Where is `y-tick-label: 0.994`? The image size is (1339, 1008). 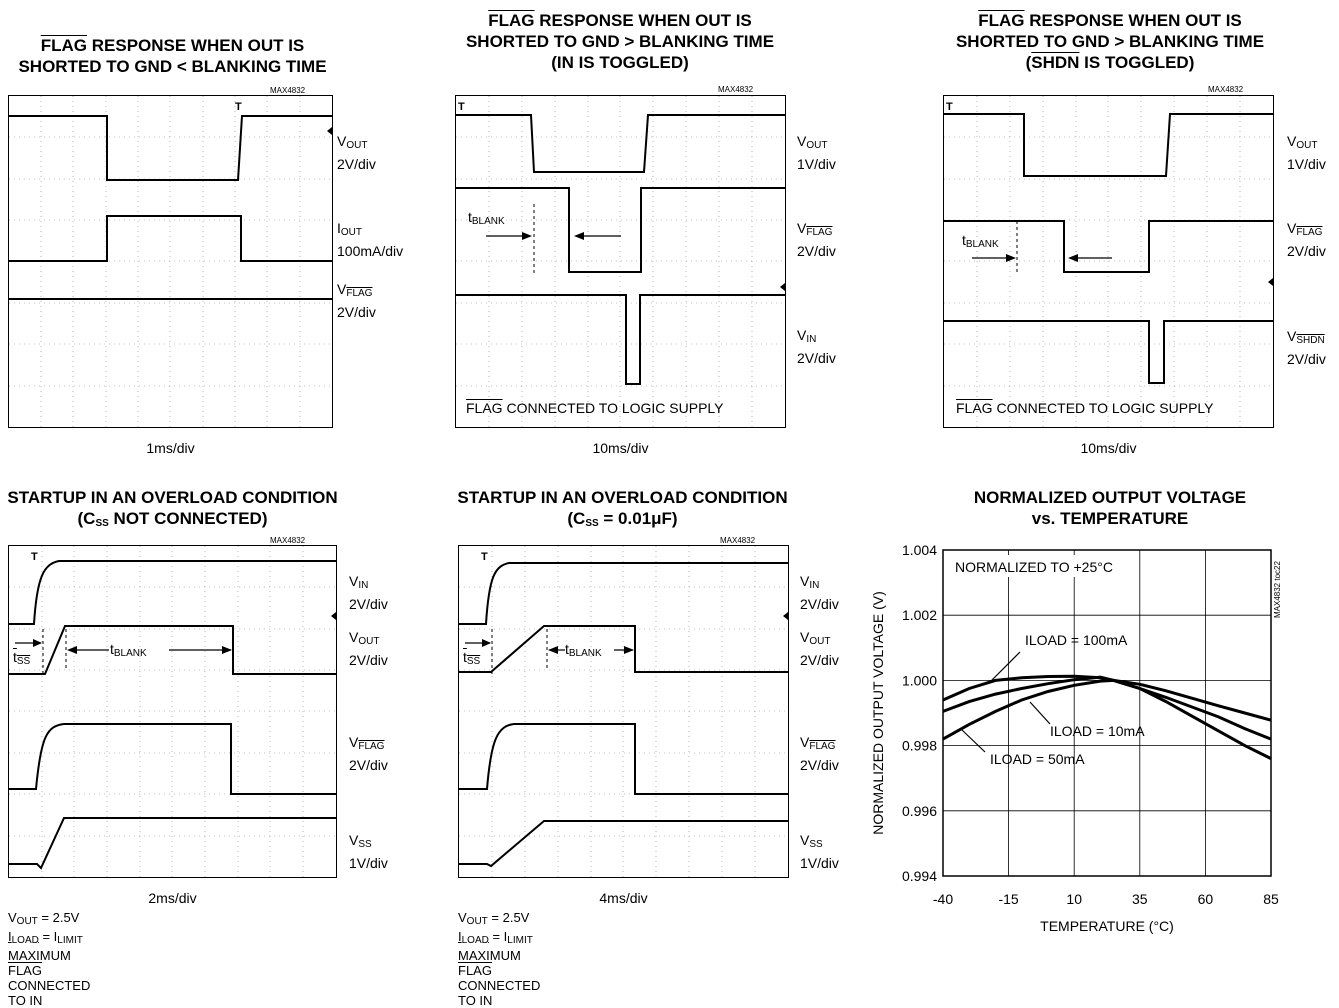
y-tick-label: 0.994 is located at coordinates (919, 876).